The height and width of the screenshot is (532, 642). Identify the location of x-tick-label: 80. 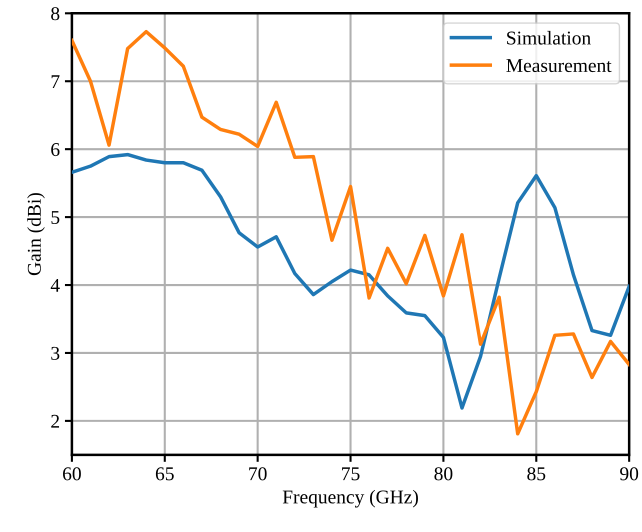
(443, 473).